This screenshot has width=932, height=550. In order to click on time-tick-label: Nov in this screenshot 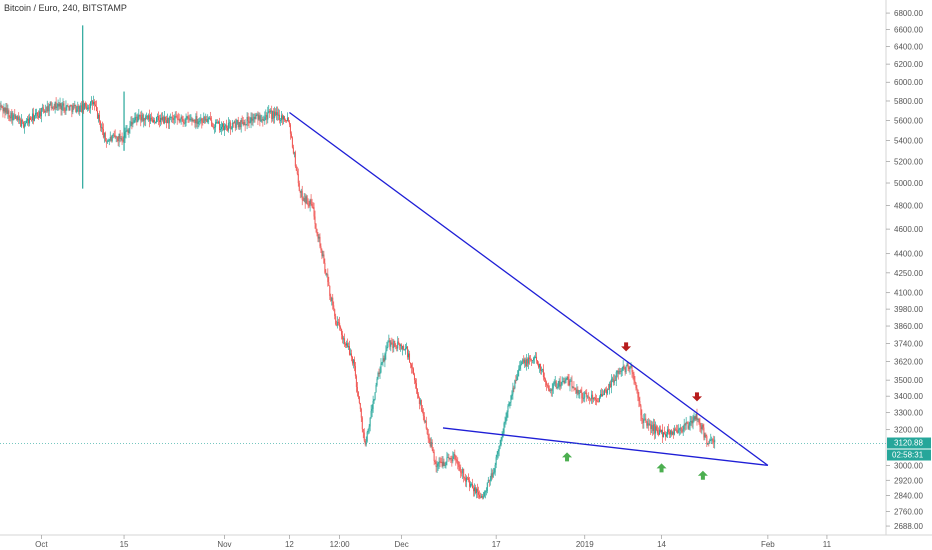, I will do `click(224, 544)`.